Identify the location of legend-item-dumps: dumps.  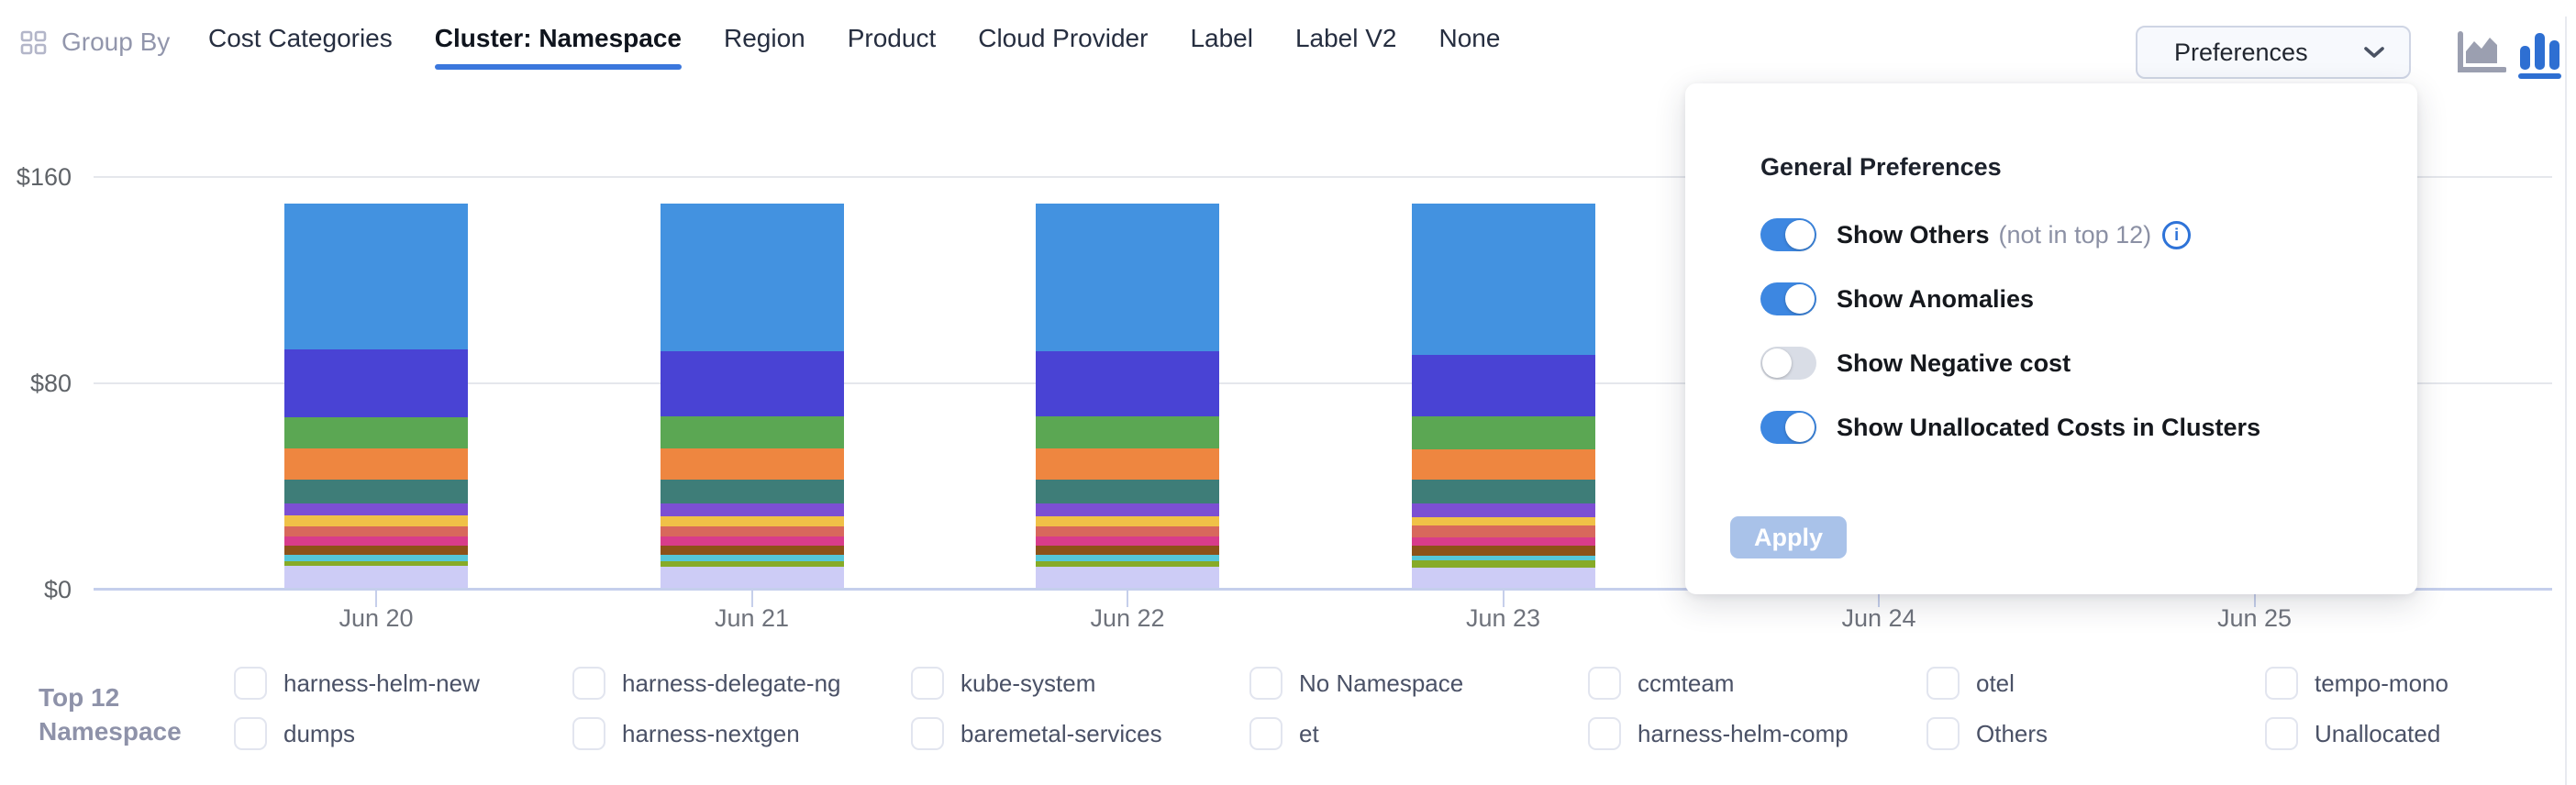
(403, 733).